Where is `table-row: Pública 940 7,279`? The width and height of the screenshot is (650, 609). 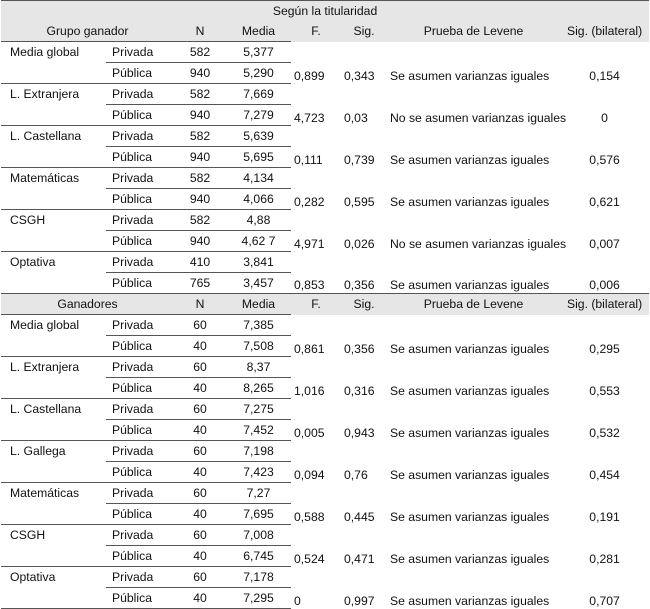
table-row: Pública 940 7,279 is located at coordinates (325, 115).